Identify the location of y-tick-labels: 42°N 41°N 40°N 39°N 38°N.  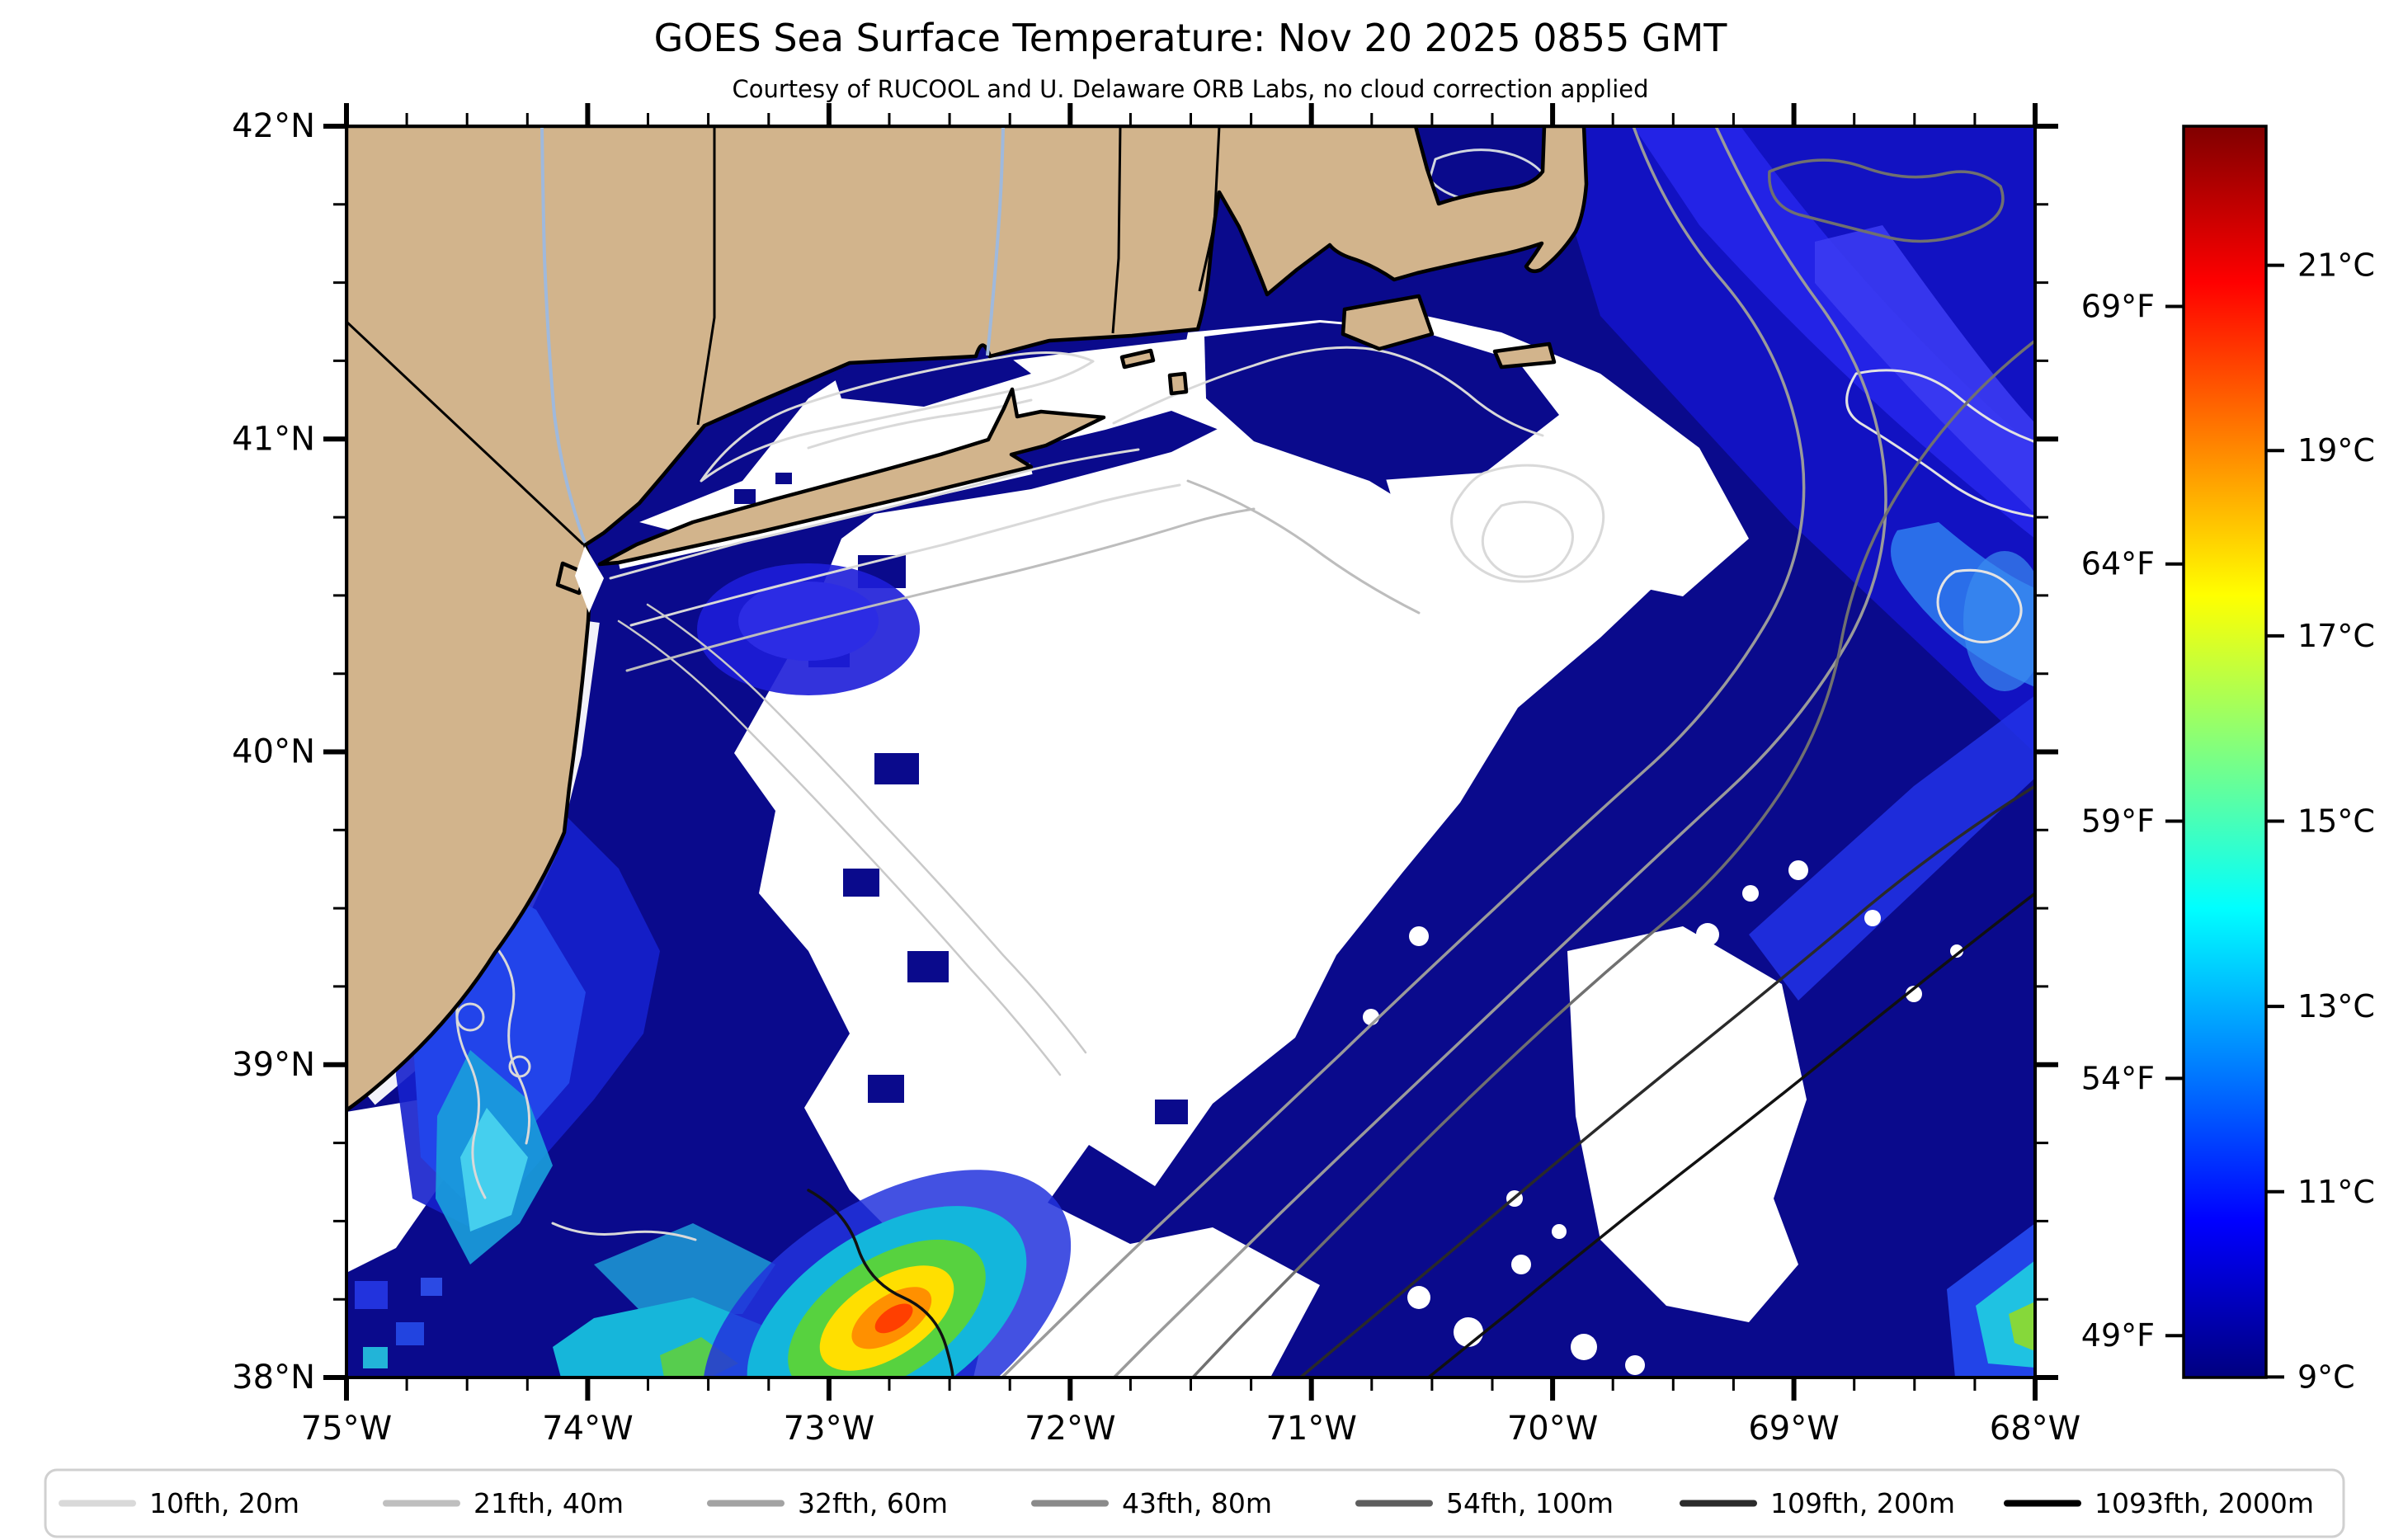
(273, 751).